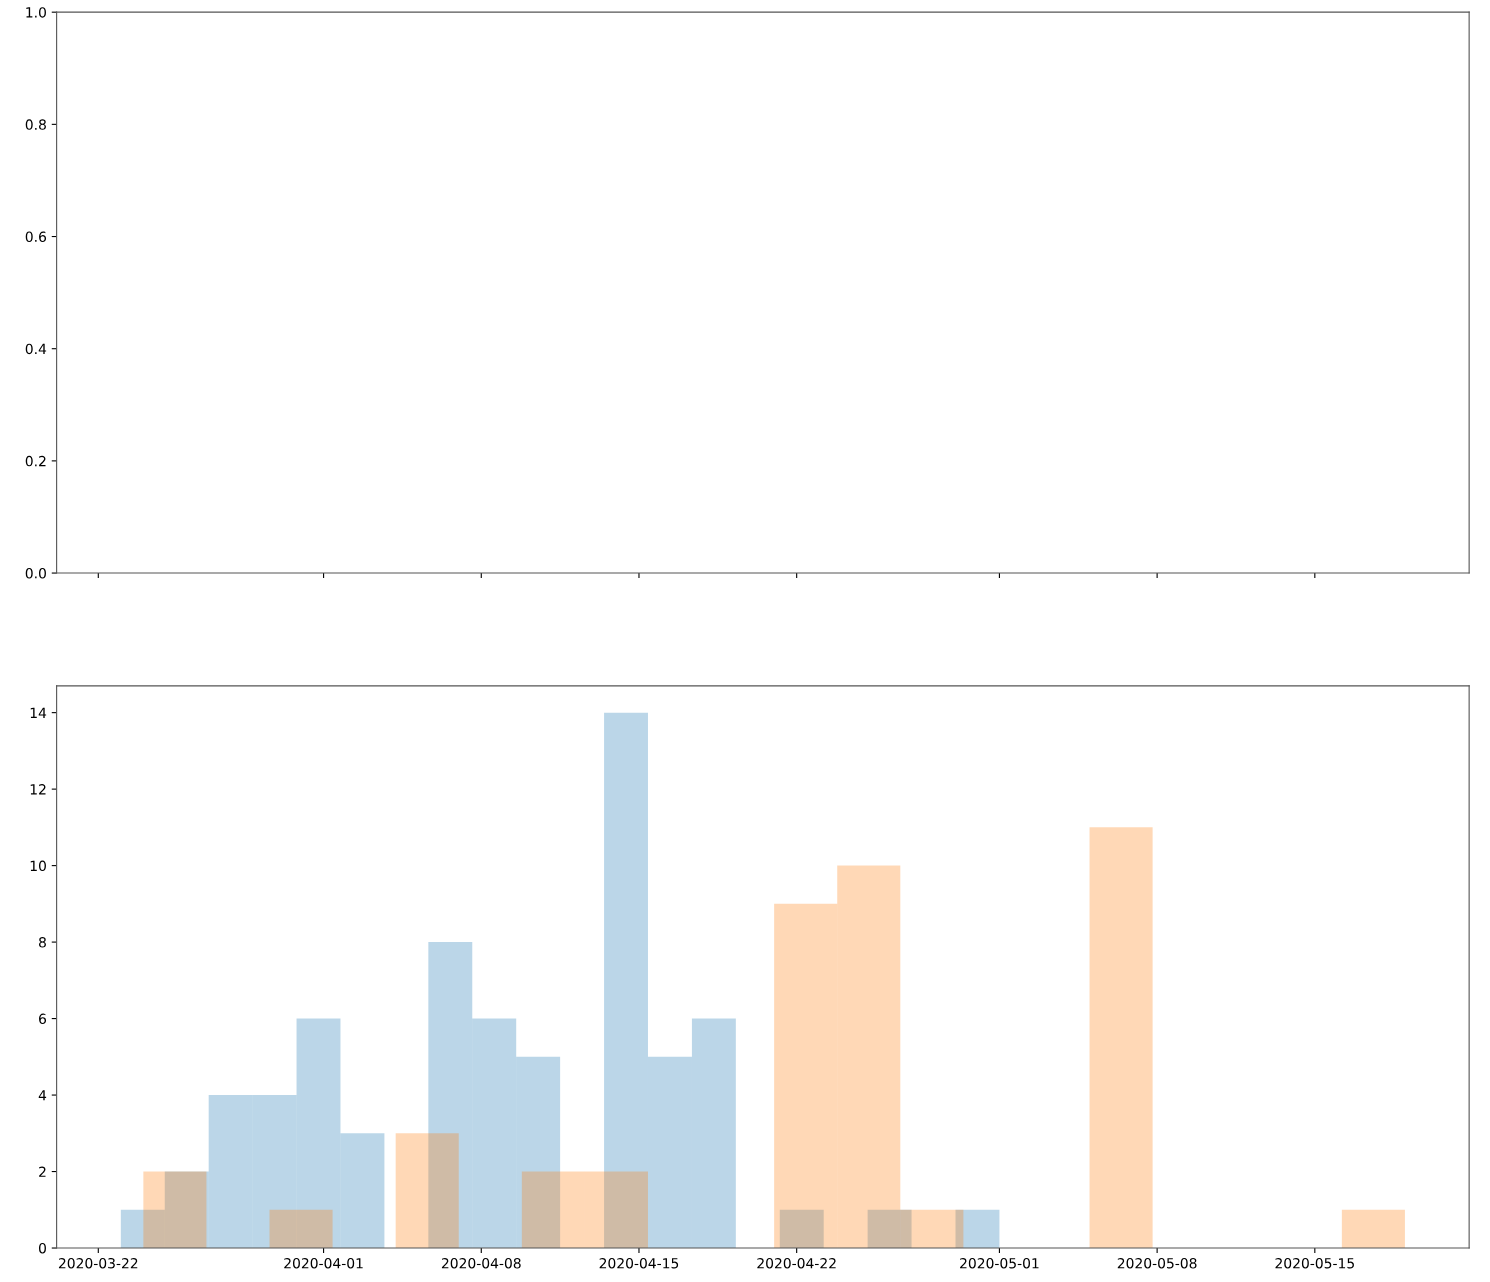  I want to click on x-tick-label: 2020-04-01, so click(323, 1263).